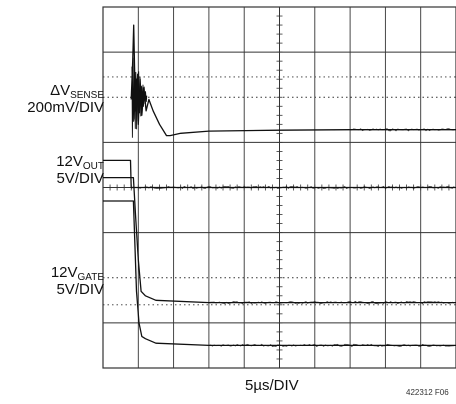 The image size is (456, 404). I want to click on vgate-label: 12VGATE, so click(77, 273).